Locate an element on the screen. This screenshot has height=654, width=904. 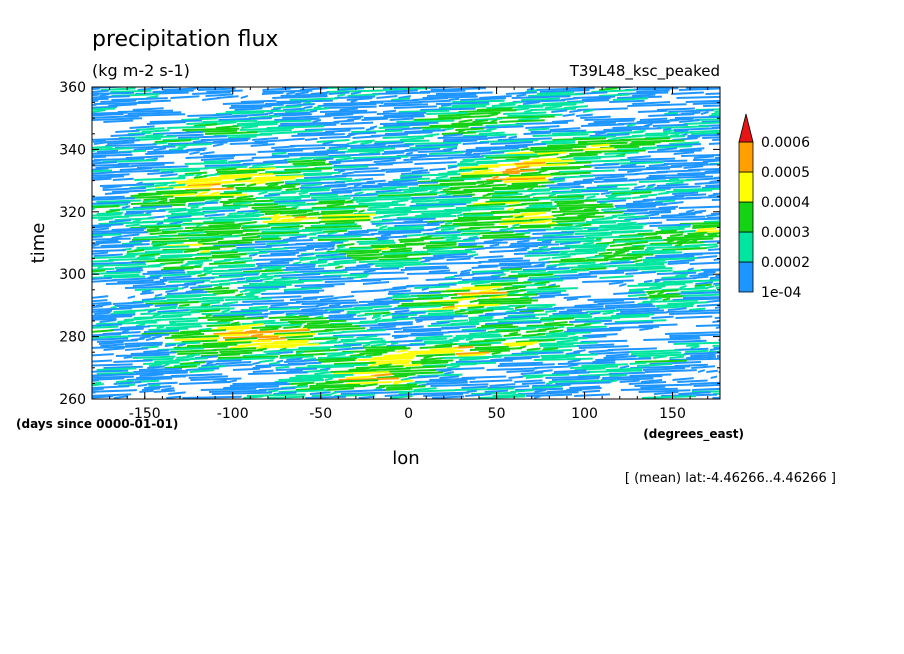
colorbar-label: 0.0004 is located at coordinates (785, 203).